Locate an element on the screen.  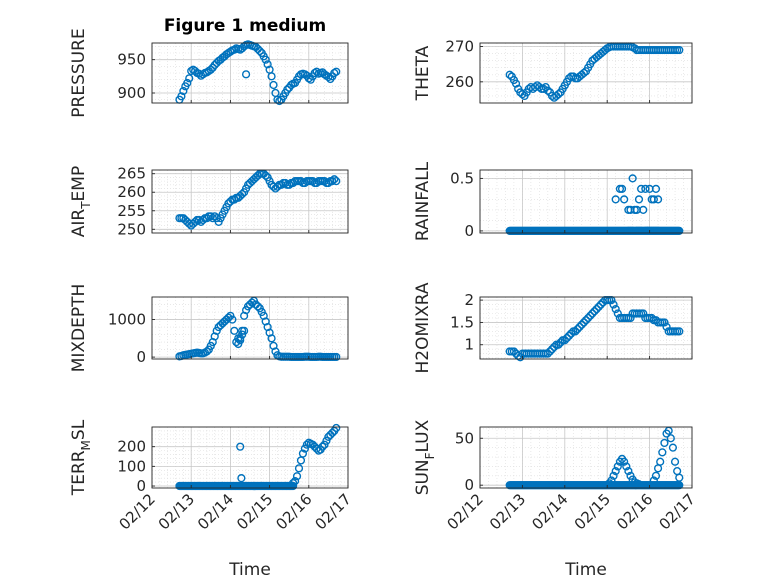
y-tick-label: 900 is located at coordinates (131, 93).